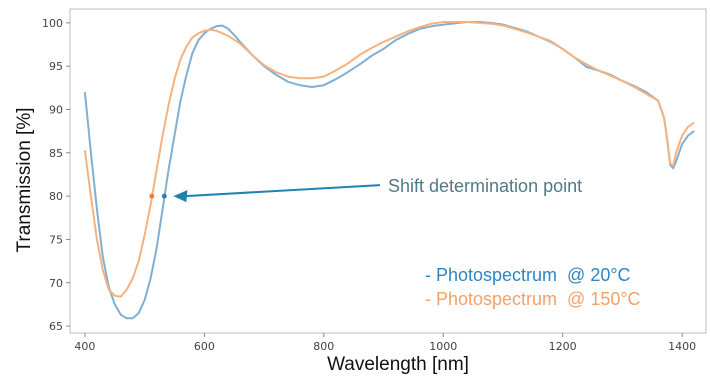  Describe the element at coordinates (283, 191) in the screenshot. I see `annotation-arrow-line` at that location.